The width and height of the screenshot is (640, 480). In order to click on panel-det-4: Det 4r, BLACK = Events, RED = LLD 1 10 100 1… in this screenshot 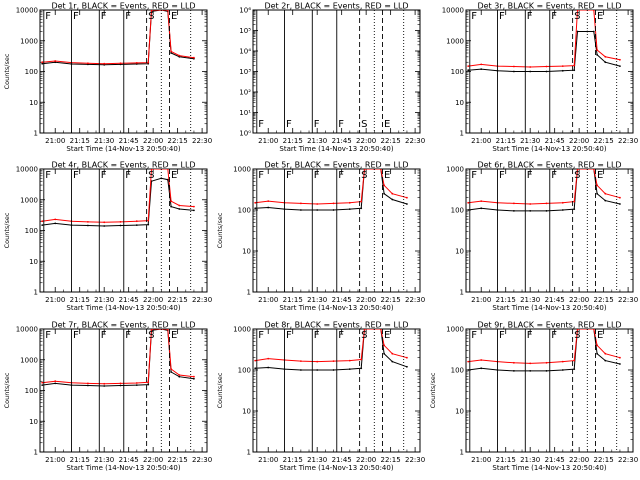, I will do `click(107, 237)`.